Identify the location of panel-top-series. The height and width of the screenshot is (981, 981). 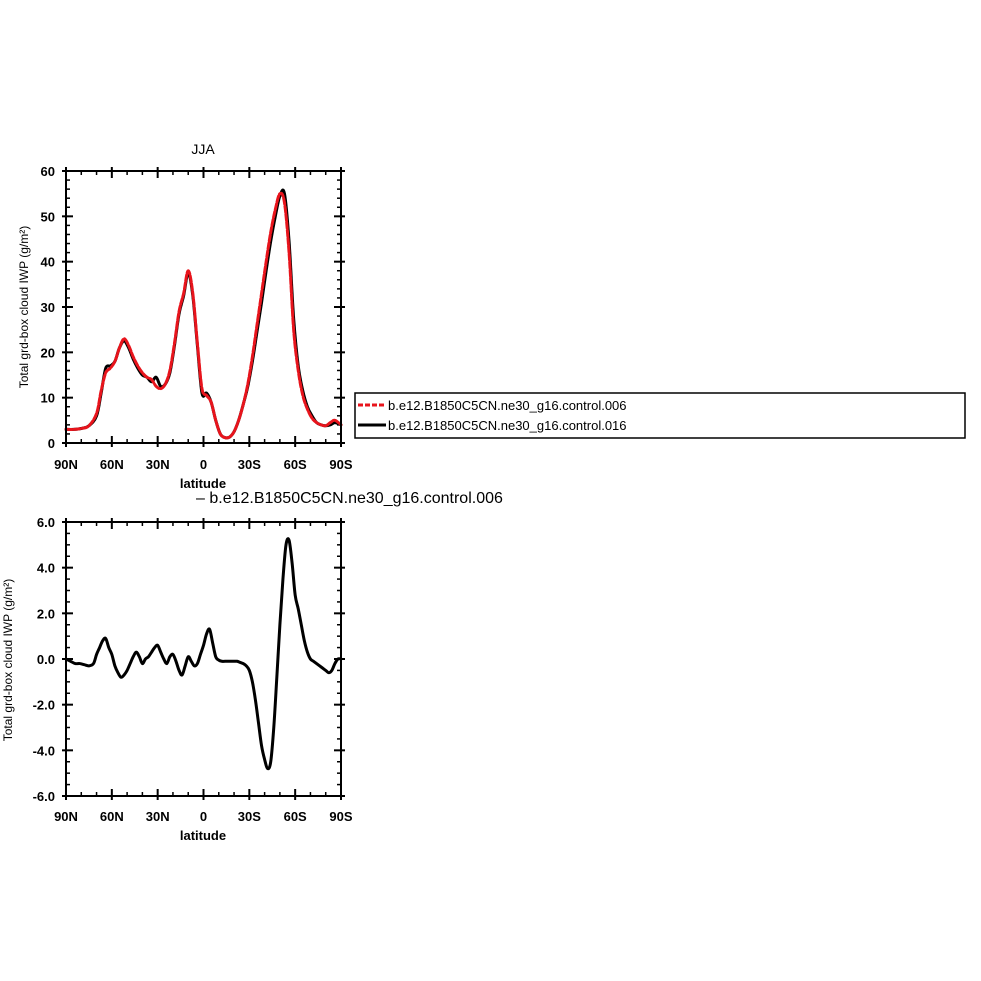
(203, 314).